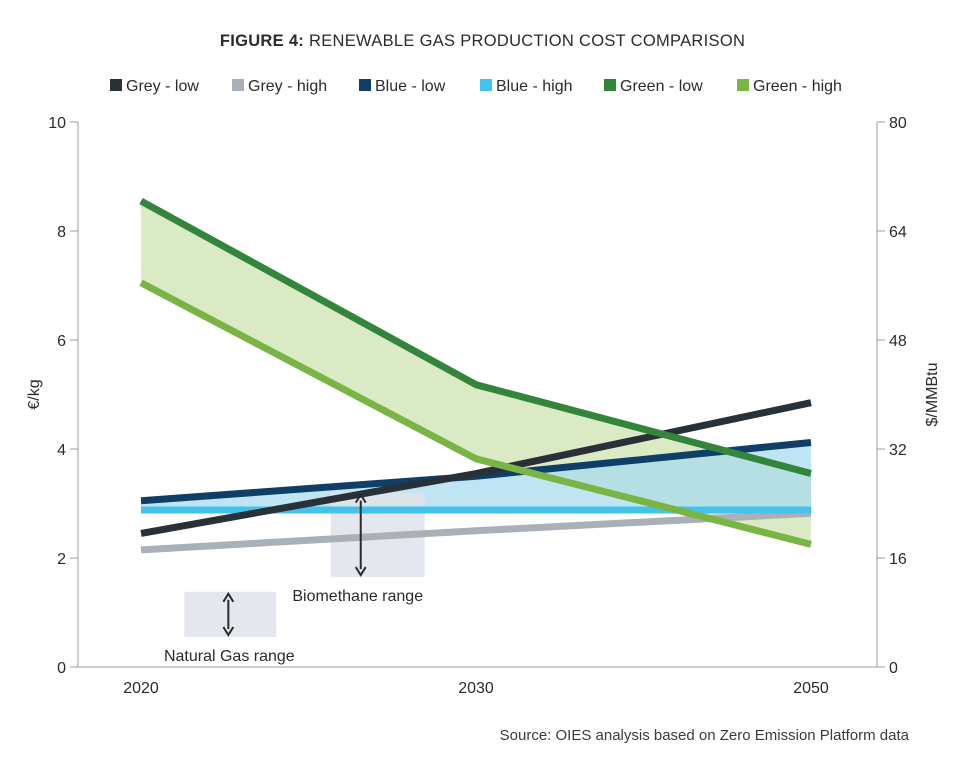 The image size is (965, 765). Describe the element at coordinates (534, 86) in the screenshot. I see `legend-label-3: Blue - high` at that location.